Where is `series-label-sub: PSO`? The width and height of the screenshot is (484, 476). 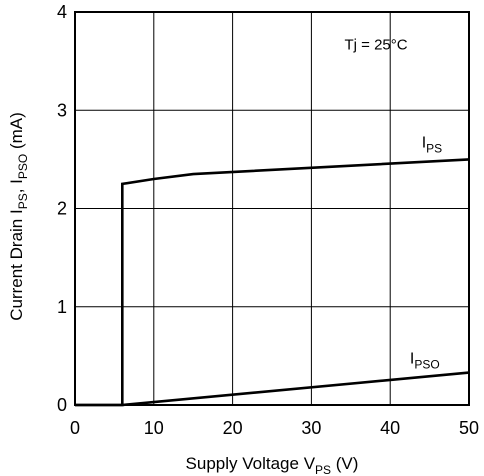
series-label-sub: PSO is located at coordinates (426, 365).